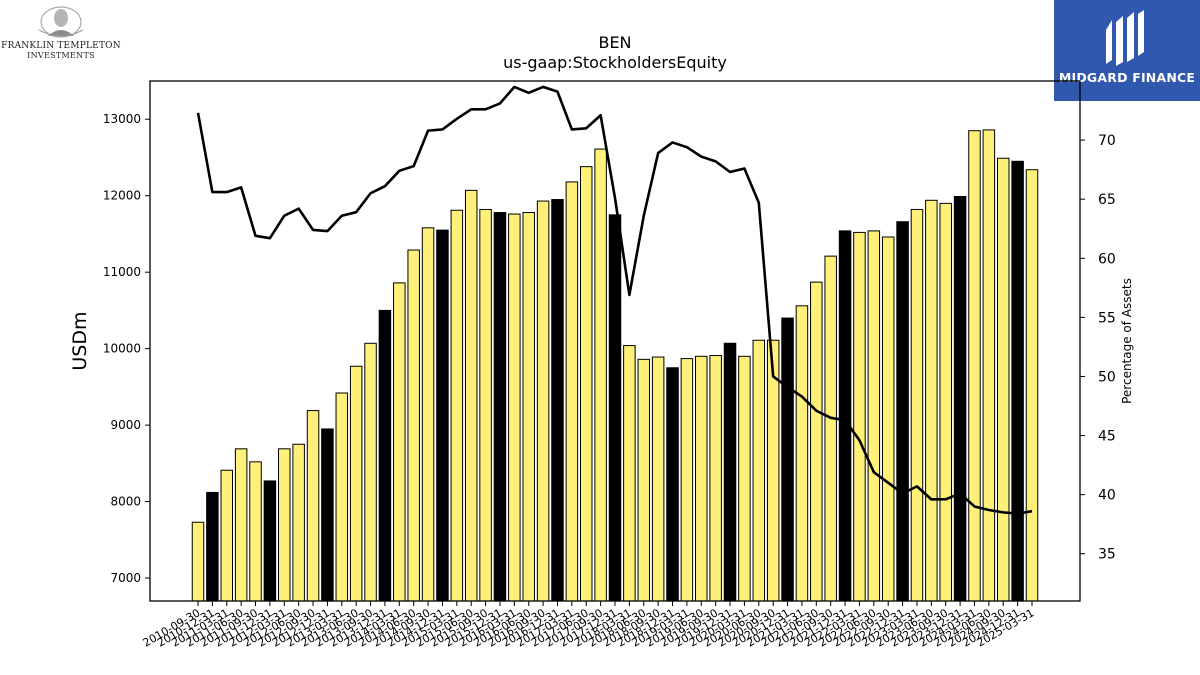 The image size is (1200, 675). What do you see at coordinates (80, 340) in the screenshot?
I see `y-axis-label: USDm` at bounding box center [80, 340].